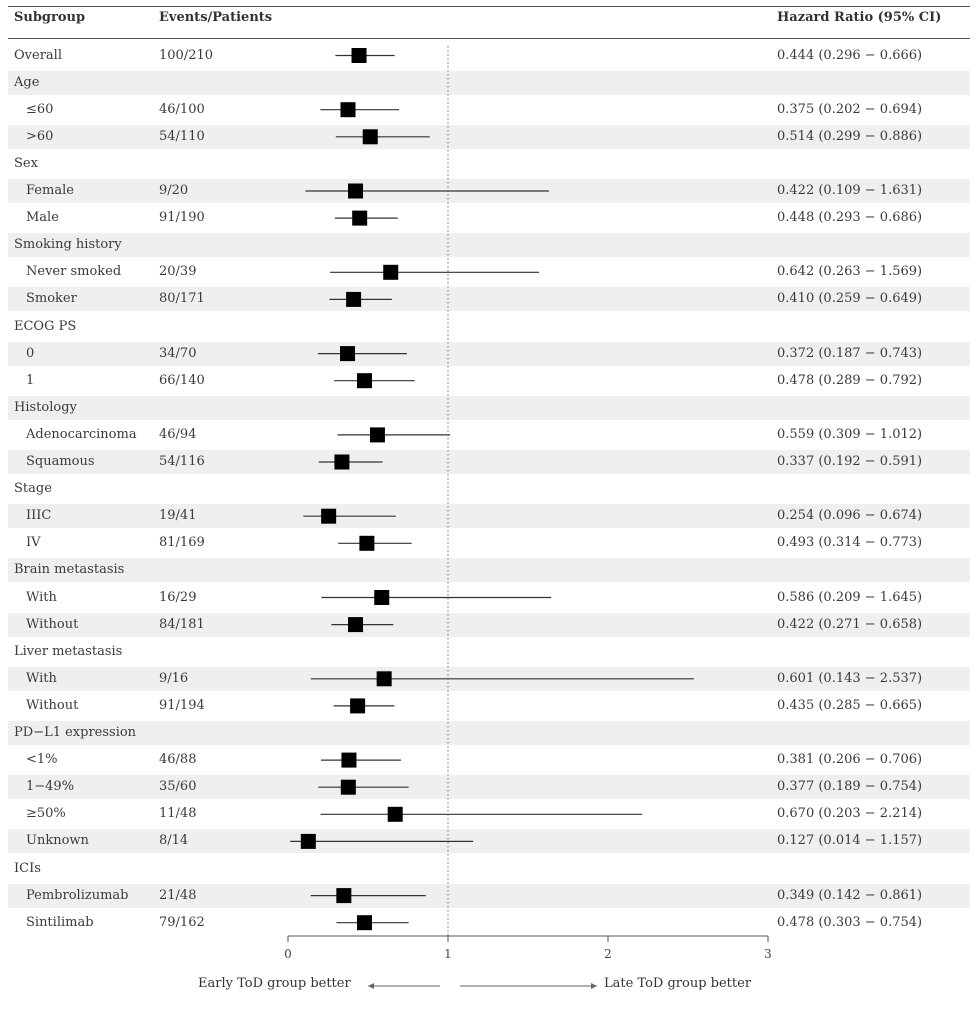  Describe the element at coordinates (178, 895) in the screenshot. I see `events-patients: 21/48` at that location.